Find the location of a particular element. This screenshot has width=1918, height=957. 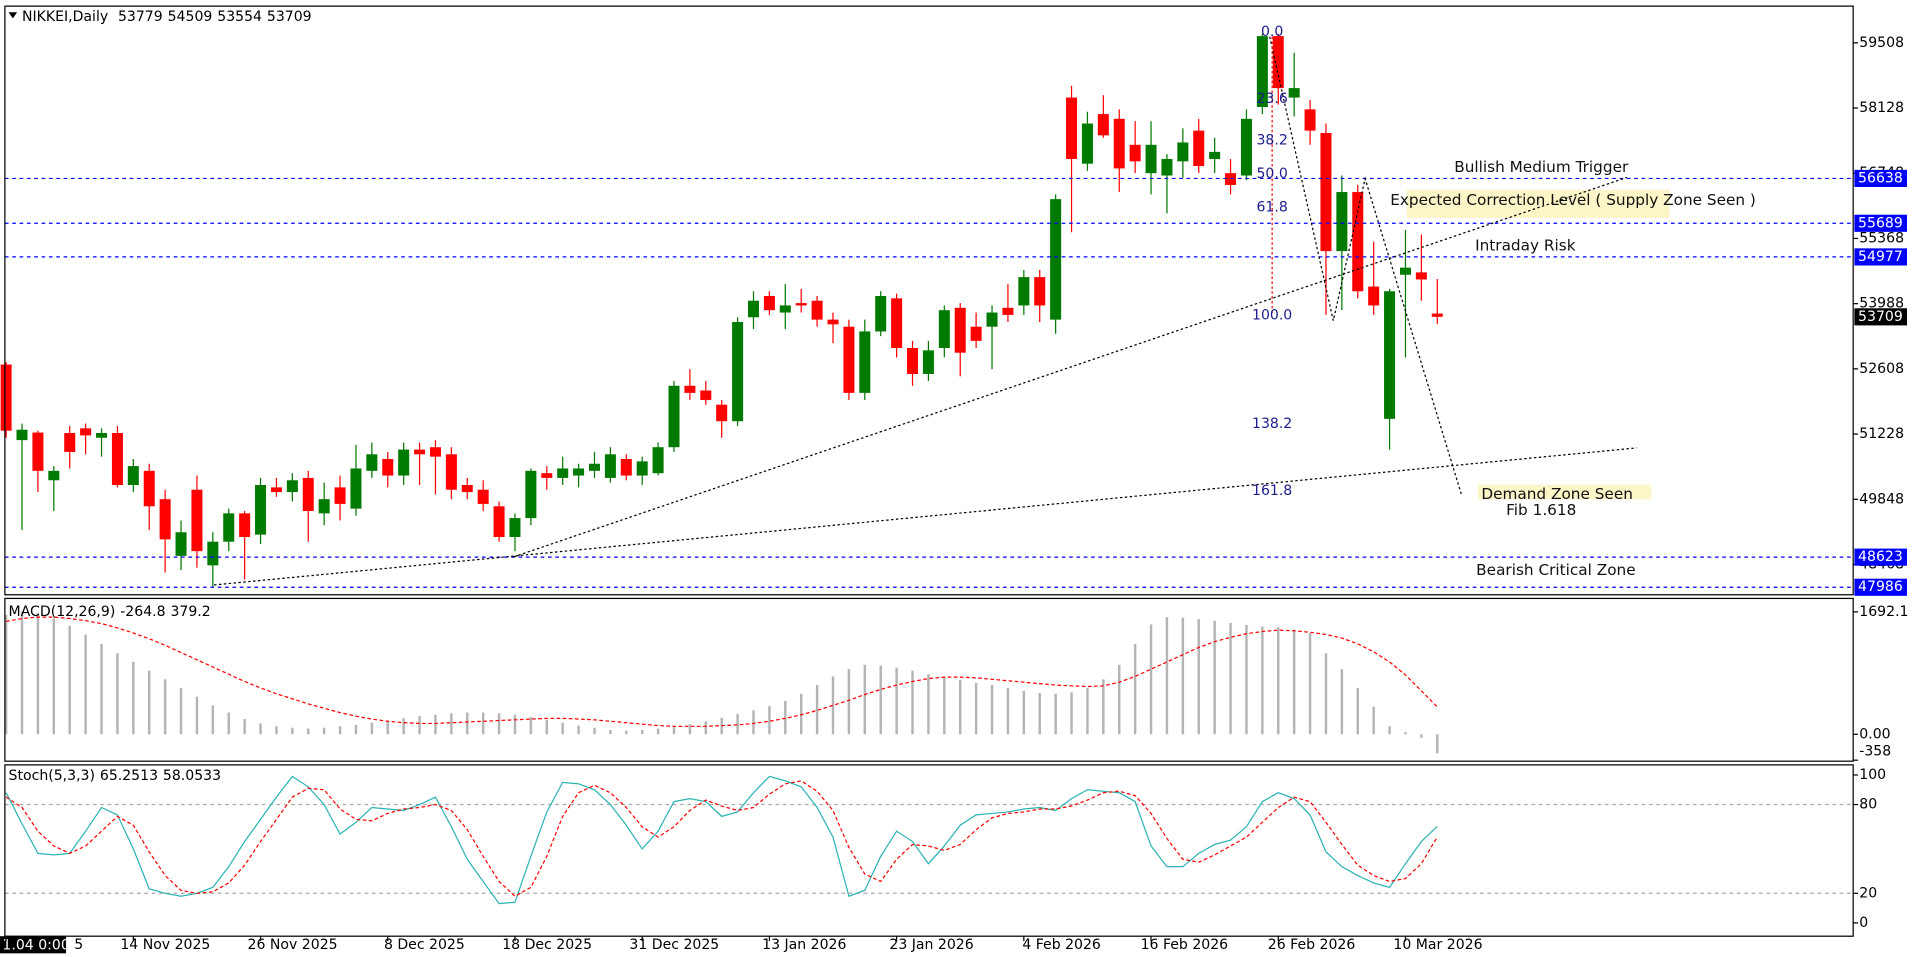

macd-signal-value: 379.2 is located at coordinates (190, 612).